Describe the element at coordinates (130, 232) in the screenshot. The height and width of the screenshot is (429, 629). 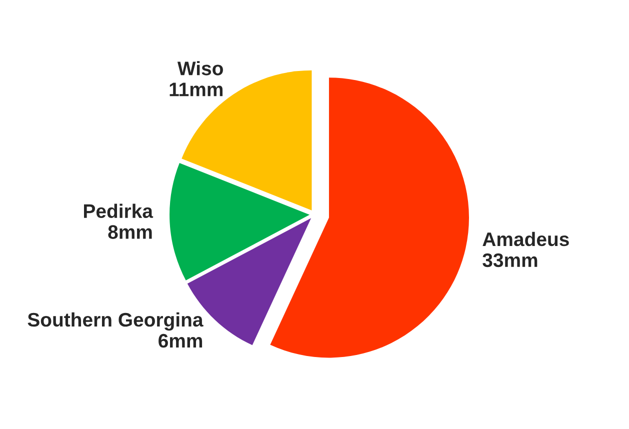
I see `data-label: 8mm` at that location.